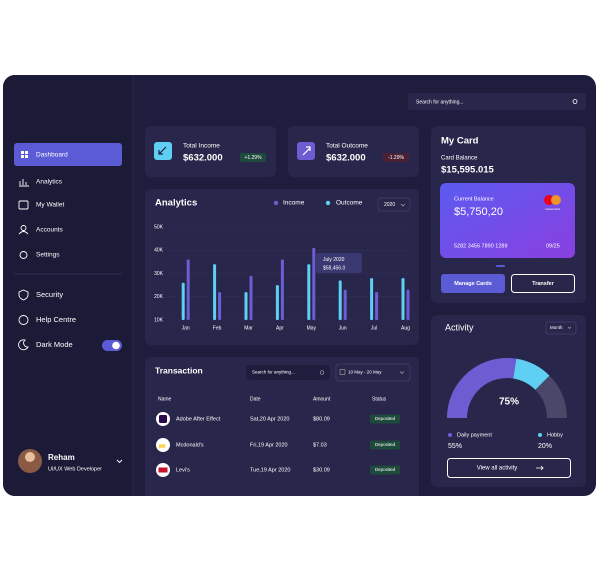 This screenshot has width=602, height=570. I want to click on stat-card, so click(353, 151).